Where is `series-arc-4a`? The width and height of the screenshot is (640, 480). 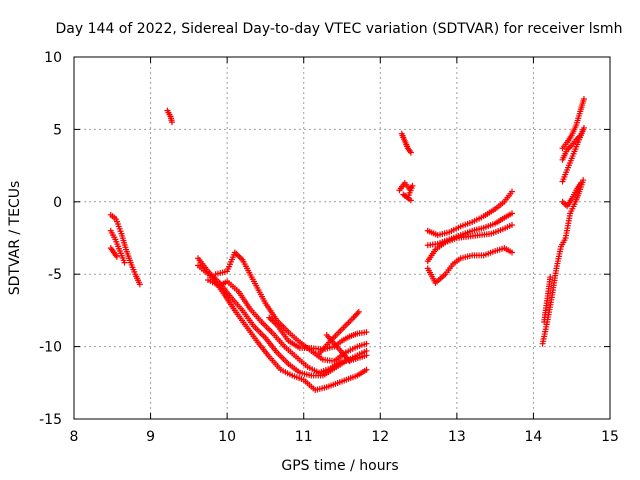 series-arc-4a is located at coordinates (406, 143).